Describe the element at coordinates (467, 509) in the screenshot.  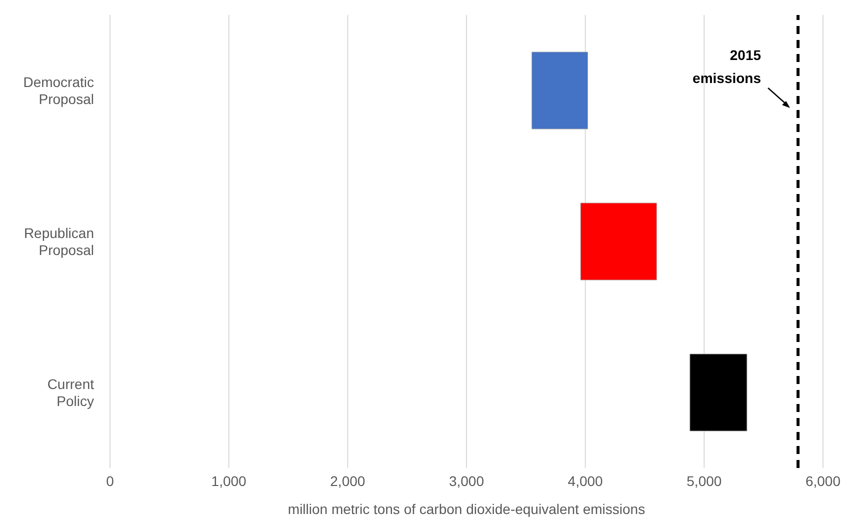
I see `x-axis-title: million metric tons of carbon dioxide-equivalent emissions` at that location.